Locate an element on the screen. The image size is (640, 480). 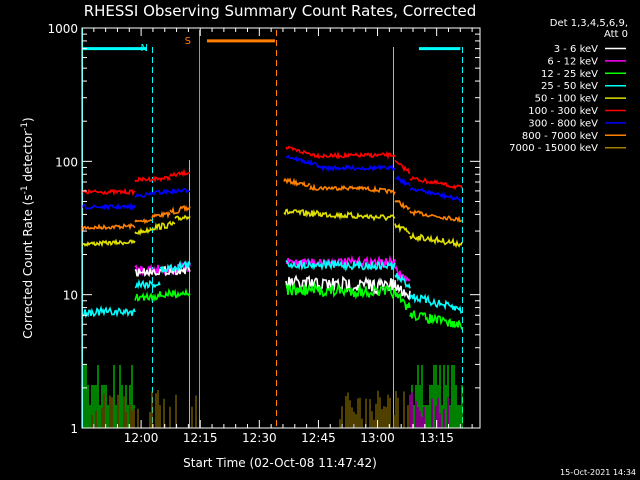
saa-flag-label: S is located at coordinates (188, 41).